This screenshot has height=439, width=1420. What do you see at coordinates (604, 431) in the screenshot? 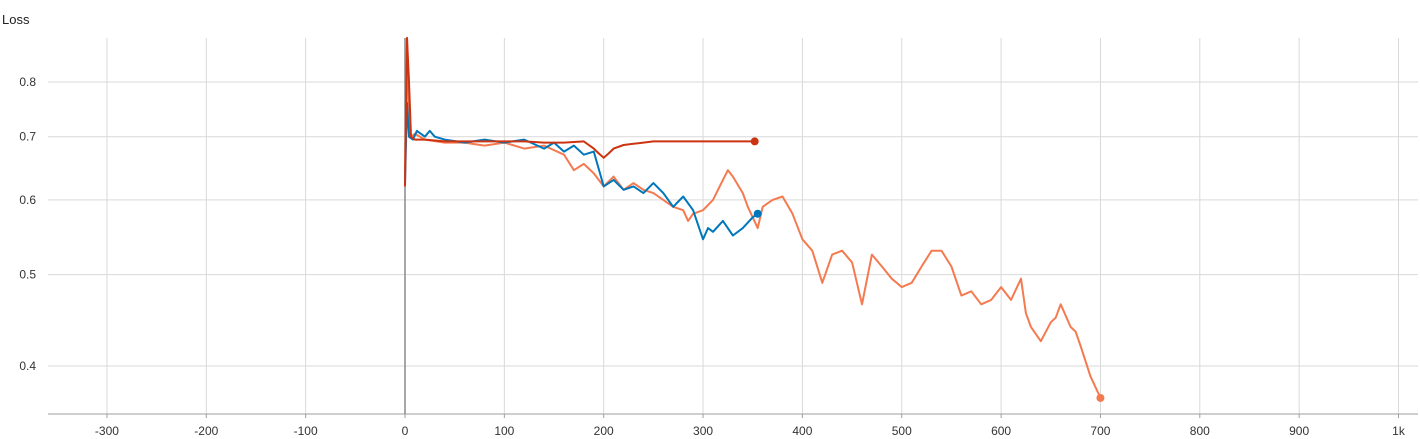
I see `x-tick-label: 200` at bounding box center [604, 431].